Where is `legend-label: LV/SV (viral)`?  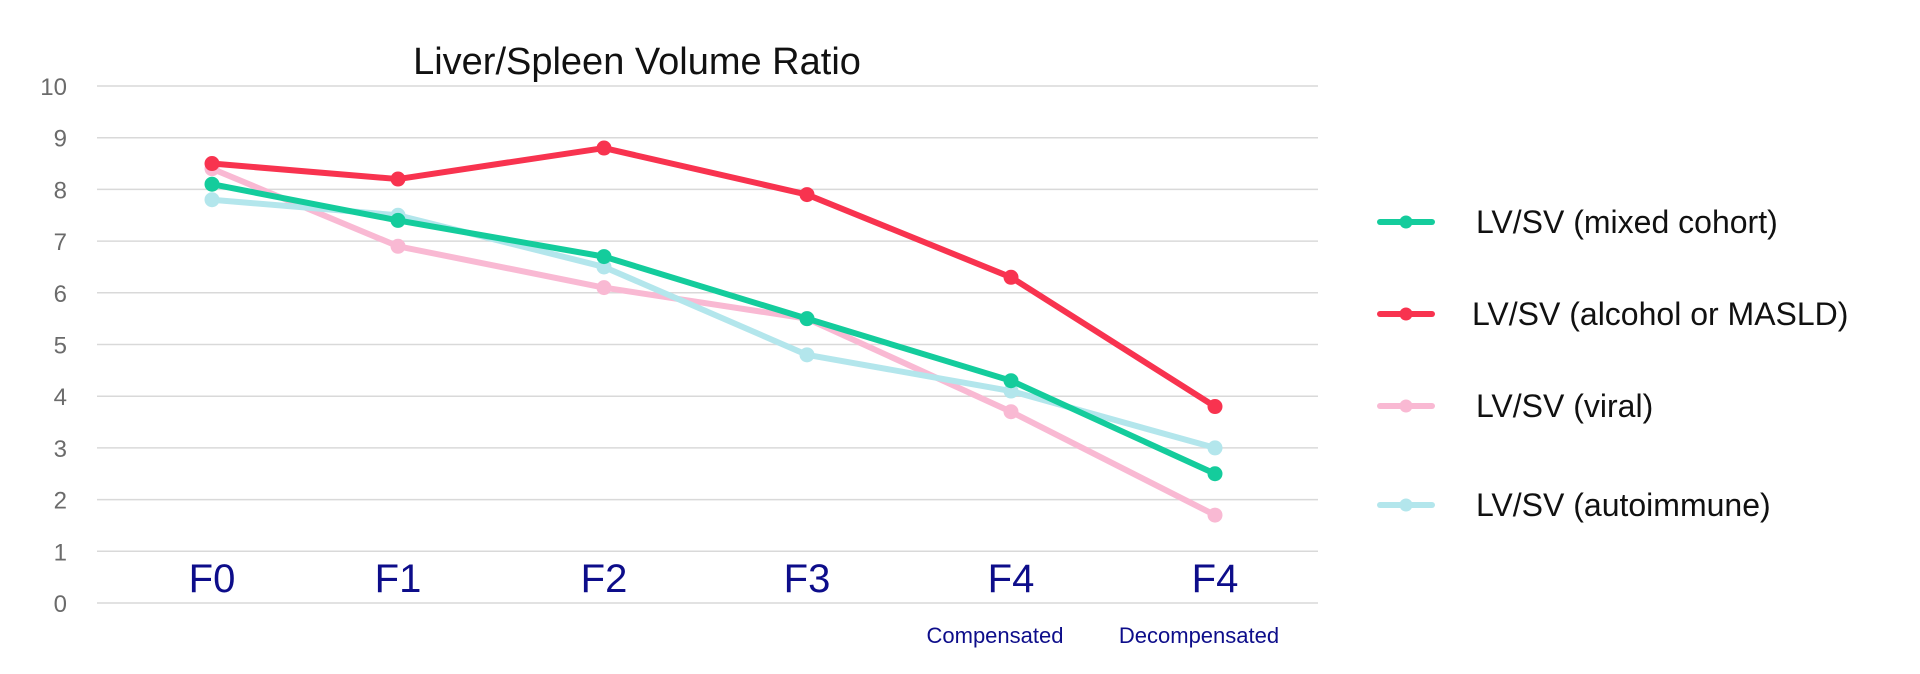
legend-label: LV/SV (viral) is located at coordinates (1564, 406).